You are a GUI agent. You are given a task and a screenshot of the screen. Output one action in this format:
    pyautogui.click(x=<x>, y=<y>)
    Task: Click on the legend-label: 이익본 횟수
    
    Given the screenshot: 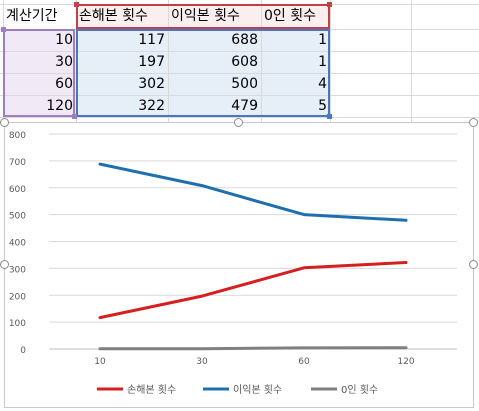 What is the action you would take?
    pyautogui.click(x=257, y=390)
    